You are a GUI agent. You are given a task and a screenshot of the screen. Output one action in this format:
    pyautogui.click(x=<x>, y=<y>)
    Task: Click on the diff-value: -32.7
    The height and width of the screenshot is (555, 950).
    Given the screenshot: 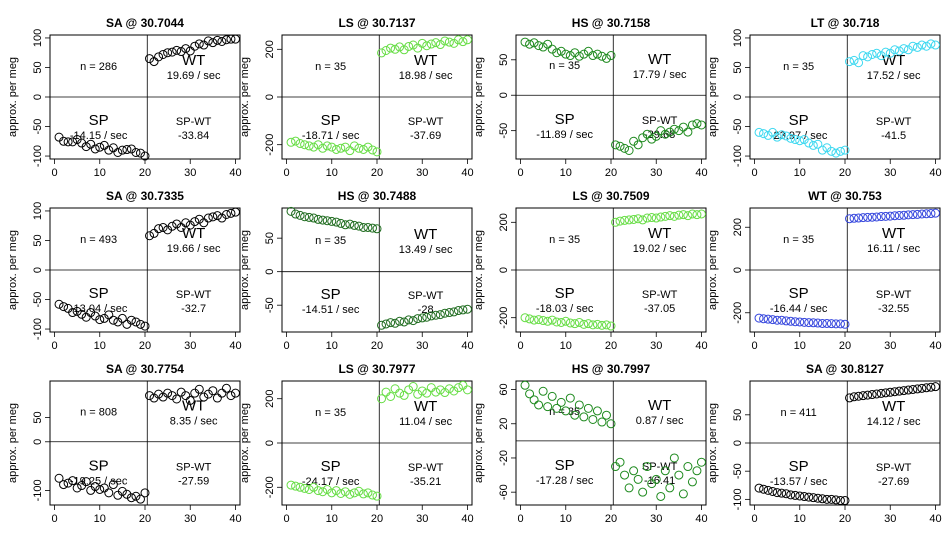 What is the action you would take?
    pyautogui.click(x=193, y=309)
    